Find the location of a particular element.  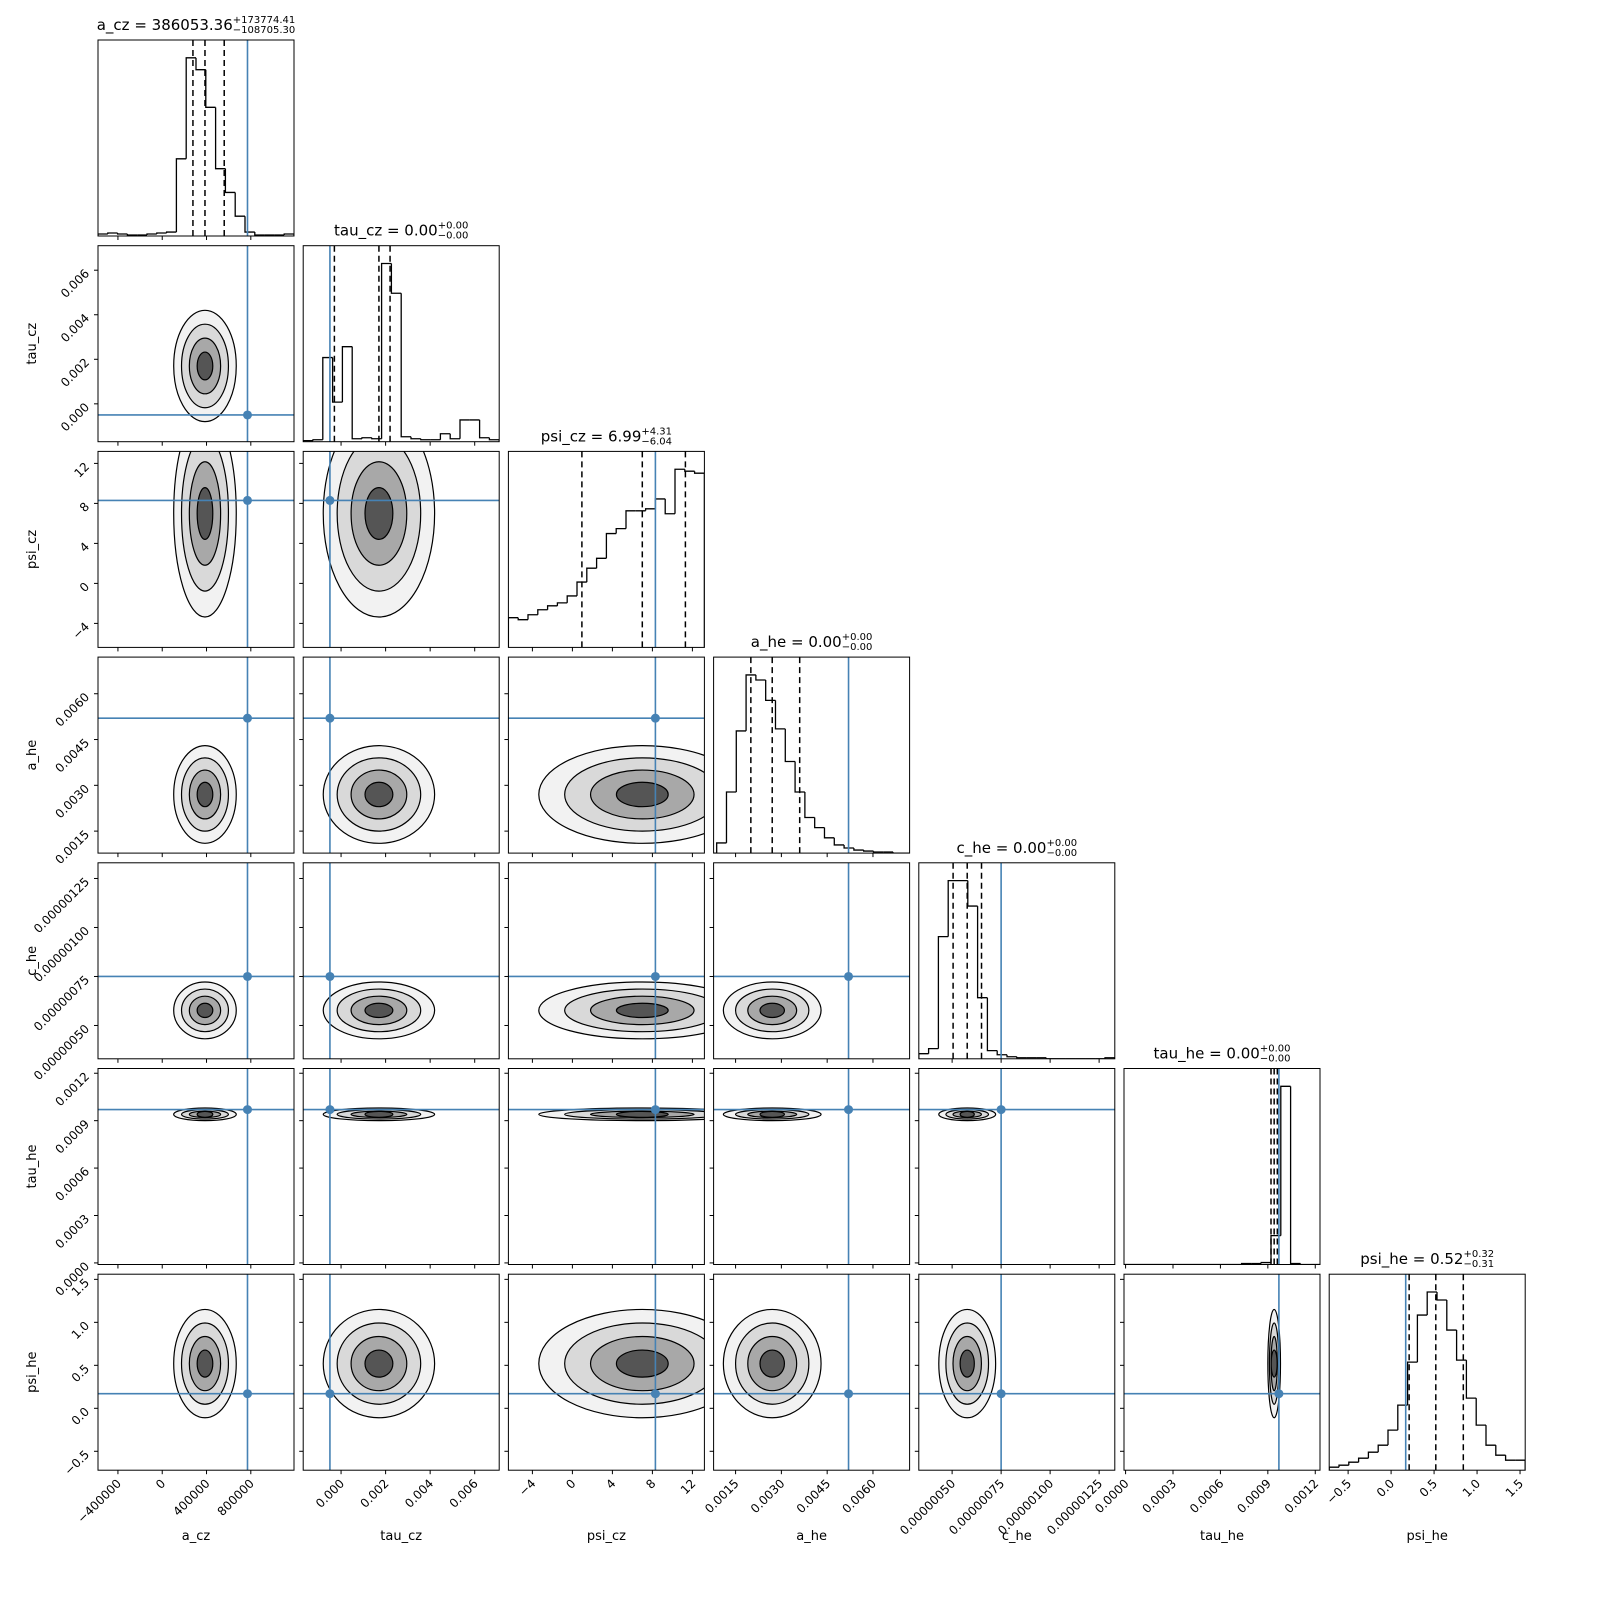

title-main: a_he = 0.00 is located at coordinates (796, 642).